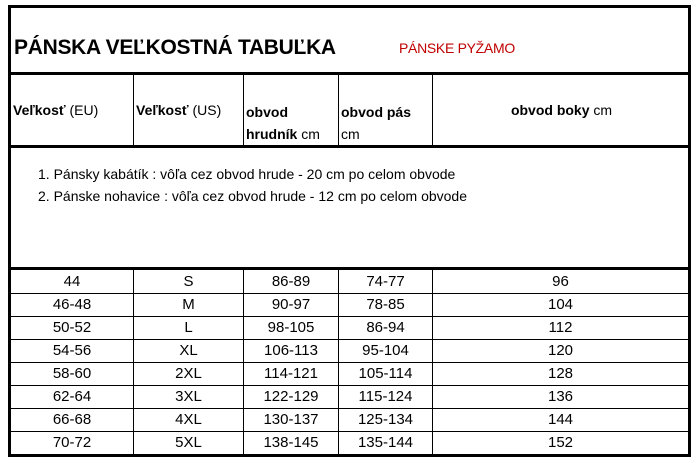  I want to click on cell-size-us: 2XL, so click(189, 373).